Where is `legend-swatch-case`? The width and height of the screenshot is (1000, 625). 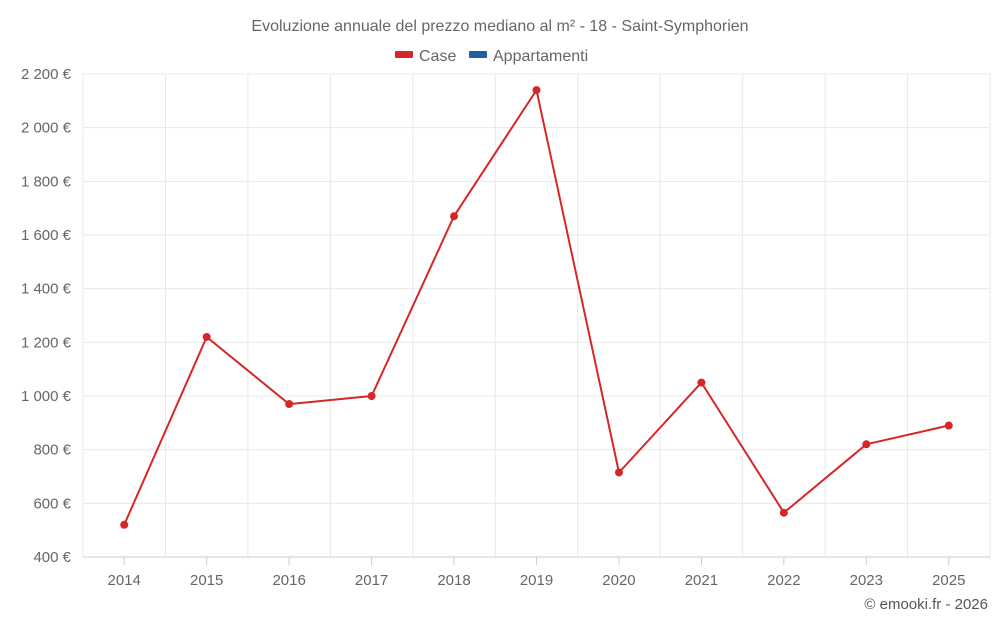 legend-swatch-case is located at coordinates (404, 54).